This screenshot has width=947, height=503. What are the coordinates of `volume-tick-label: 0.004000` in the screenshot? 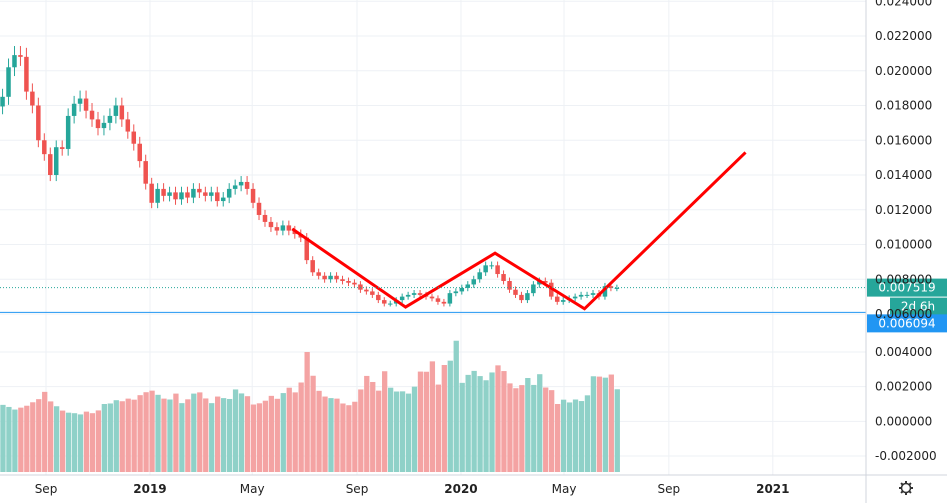 It's located at (903, 352).